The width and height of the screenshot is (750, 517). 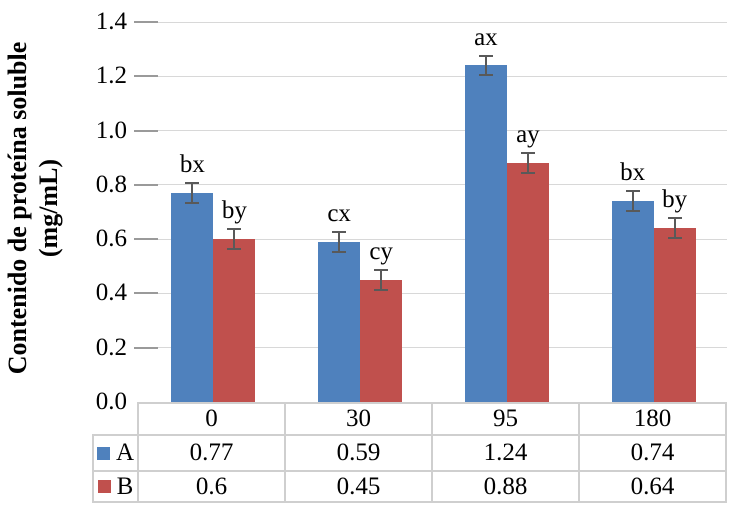 I want to click on legend-swatch-B, so click(x=104, y=486).